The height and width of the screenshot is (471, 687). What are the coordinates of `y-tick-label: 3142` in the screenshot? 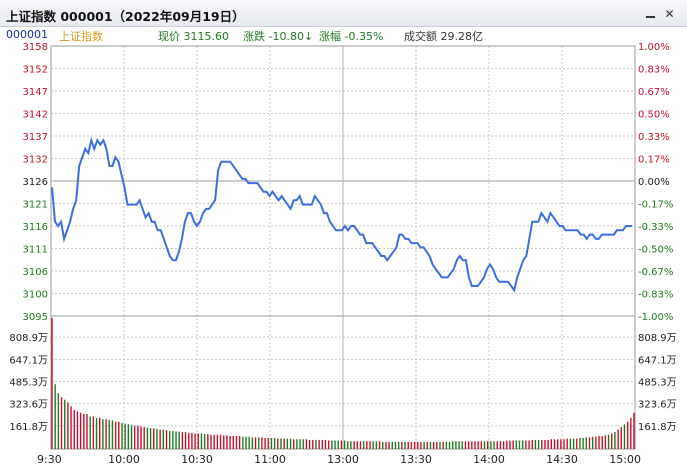 It's located at (35, 115).